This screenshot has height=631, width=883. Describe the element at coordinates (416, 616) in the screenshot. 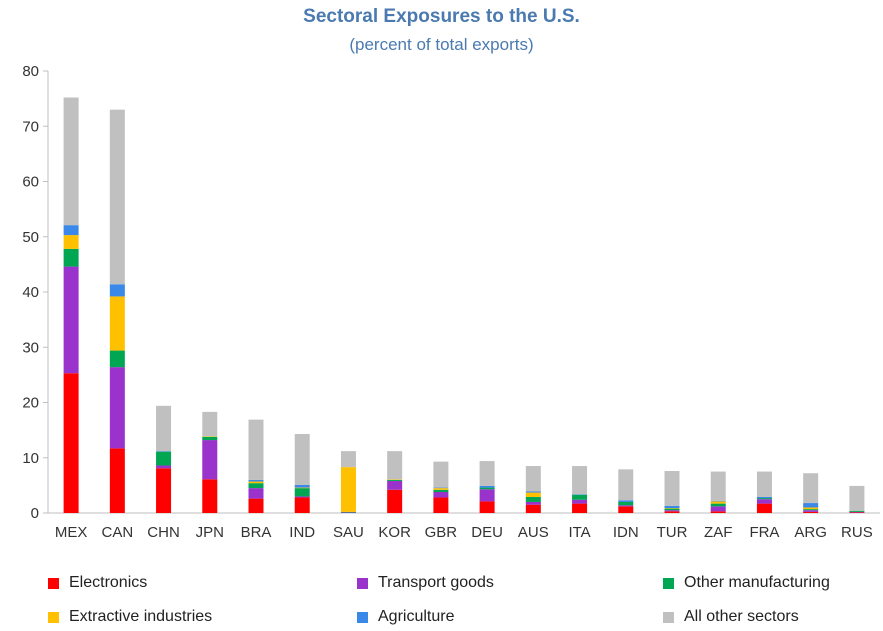

I see `legend-label: Agriculture` at that location.